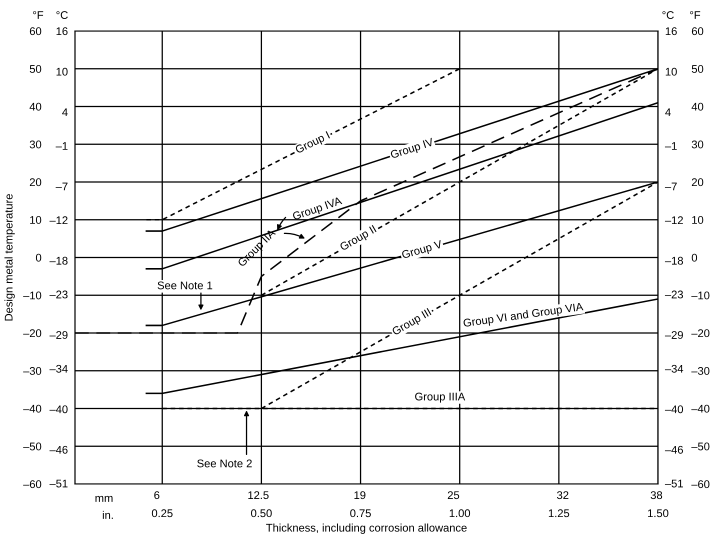 Image resolution: width=725 pixels, height=539 pixels. Describe the element at coordinates (440, 397) in the screenshot. I see `annotation: Group IIIA` at that location.